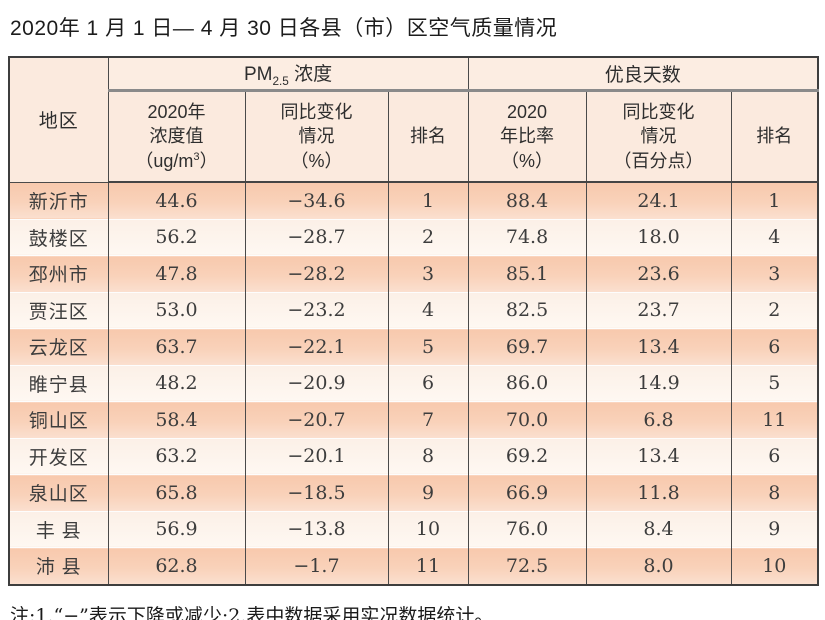 This screenshot has height=620, width=825. What do you see at coordinates (258, 75) in the screenshot?
I see `pm25-label-prefix: PM` at bounding box center [258, 75].